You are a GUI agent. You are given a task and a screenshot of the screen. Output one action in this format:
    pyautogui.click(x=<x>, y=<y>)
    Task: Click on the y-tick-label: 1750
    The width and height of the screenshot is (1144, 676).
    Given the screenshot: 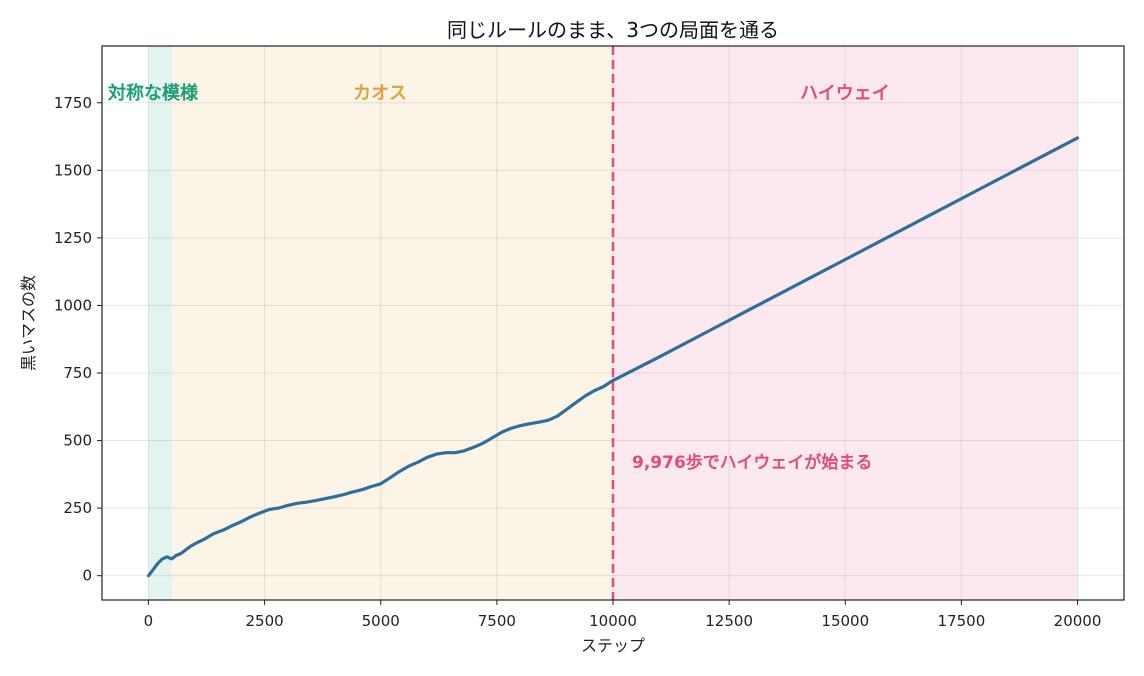 What is the action you would take?
    pyautogui.click(x=73, y=103)
    